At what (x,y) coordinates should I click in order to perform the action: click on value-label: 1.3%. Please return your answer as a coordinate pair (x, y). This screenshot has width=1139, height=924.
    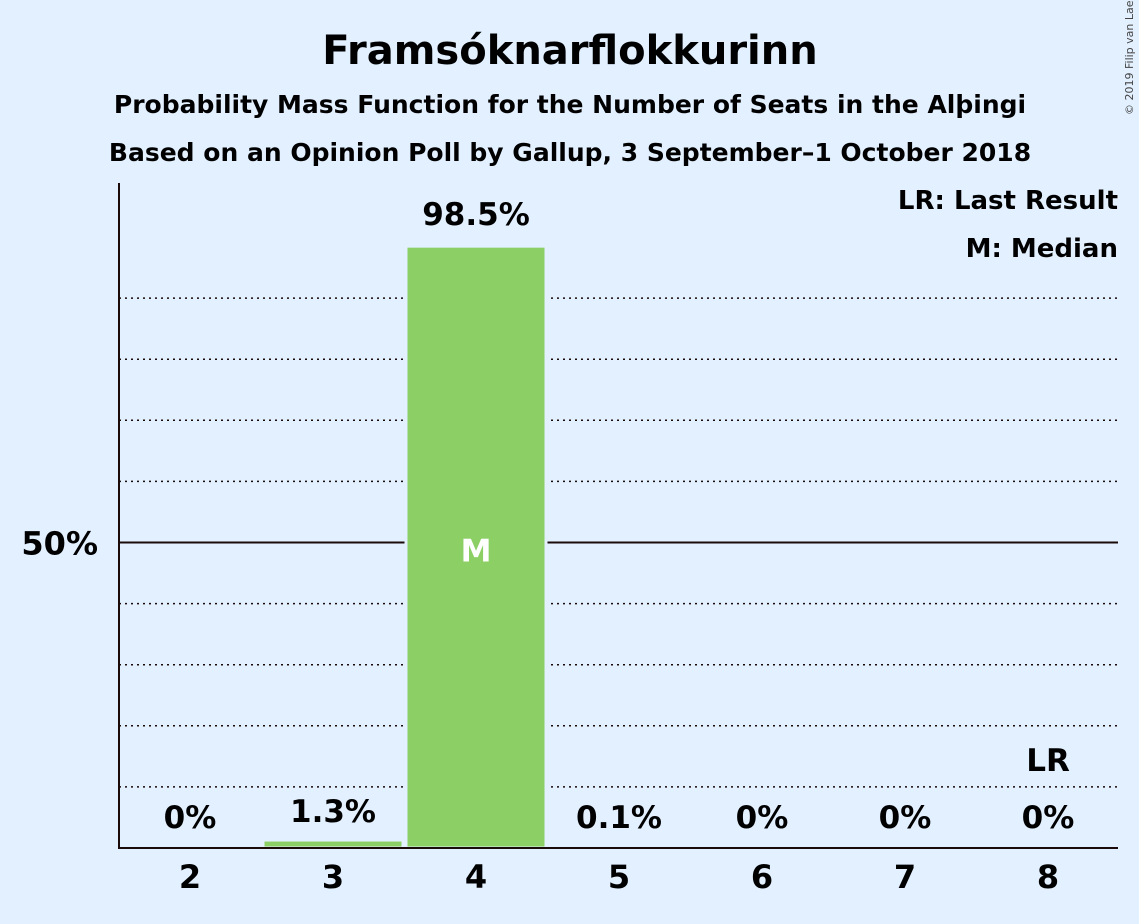
    Looking at the image, I should click on (333, 812).